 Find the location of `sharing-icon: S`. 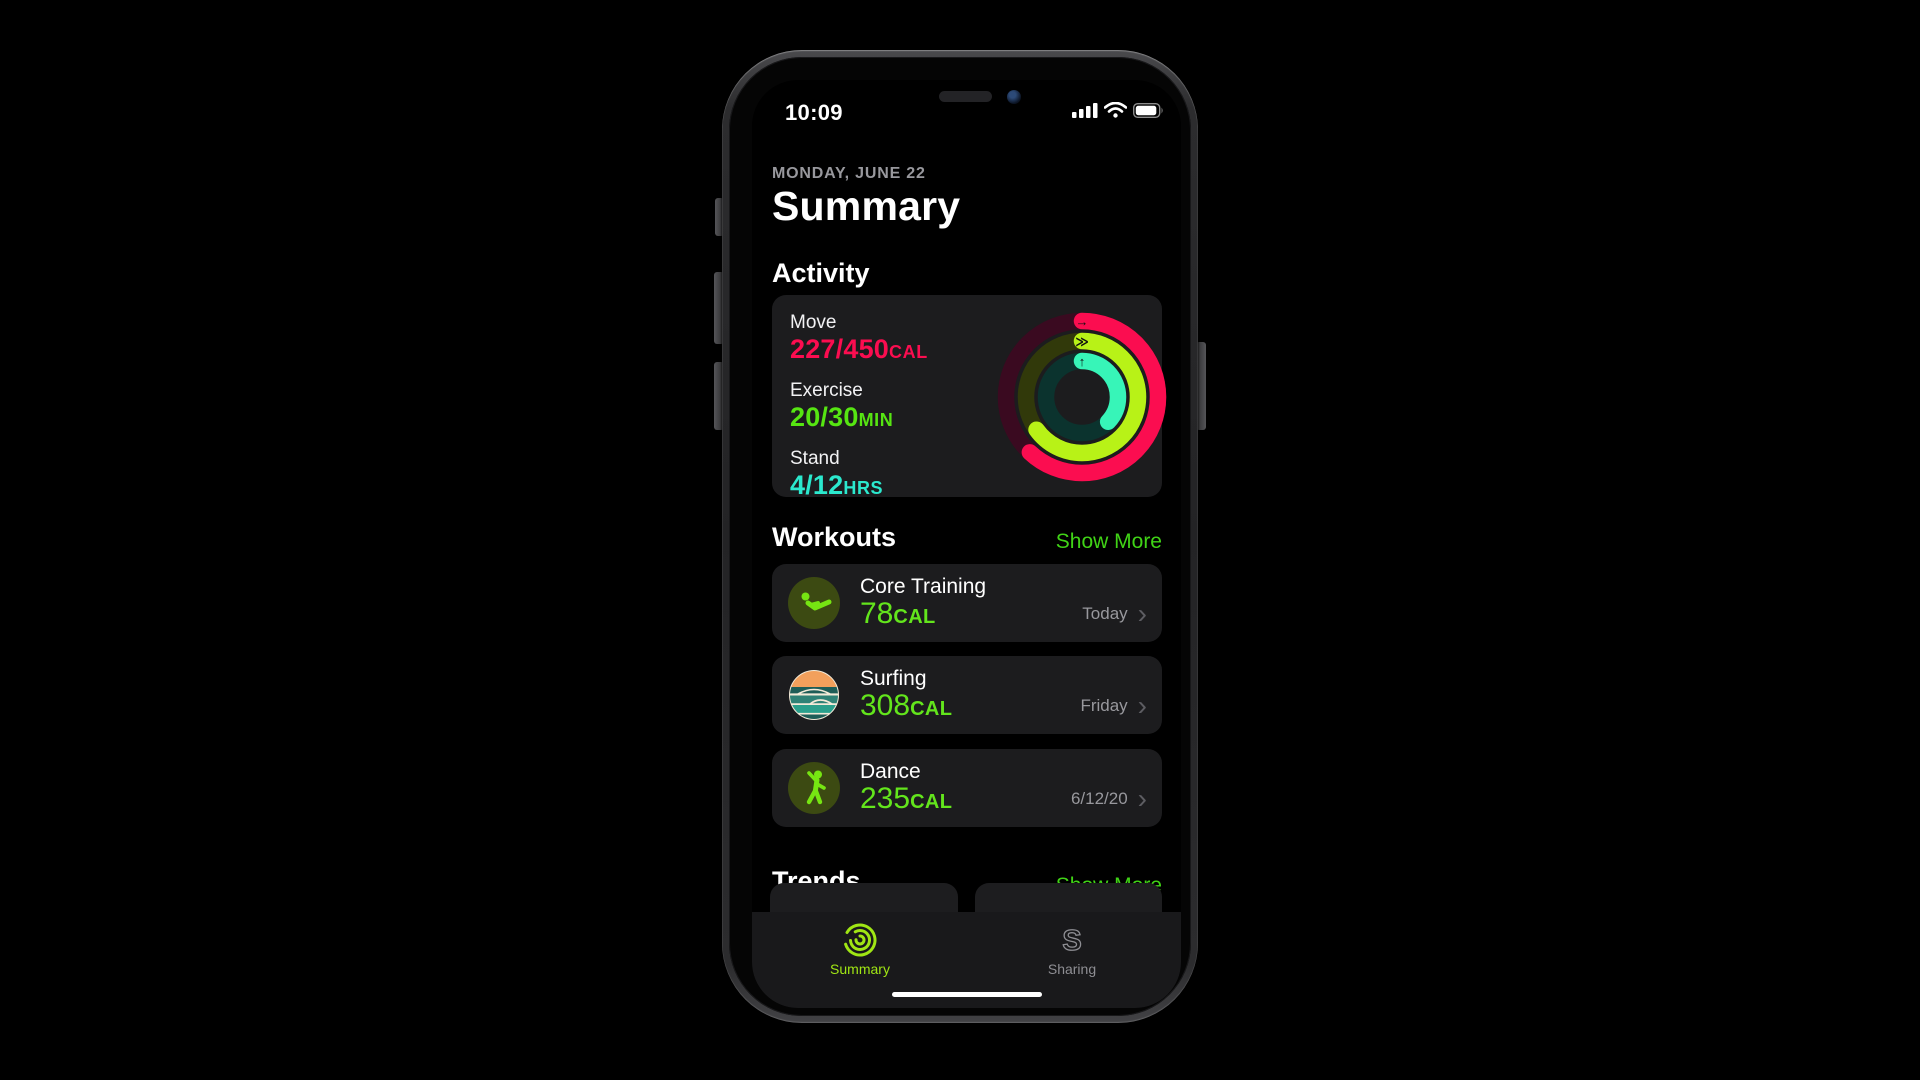

sharing-icon: S is located at coordinates (1072, 940).